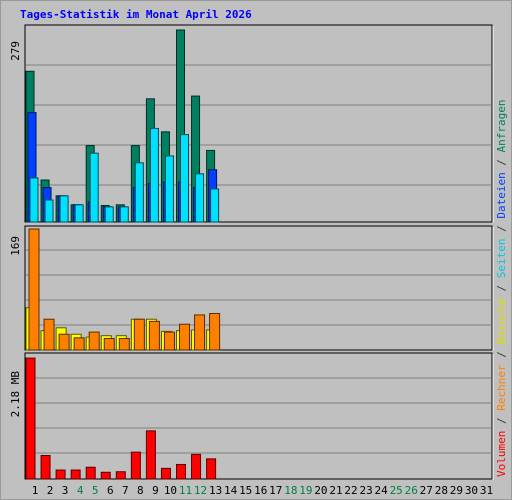  What do you see at coordinates (35, 490) in the screenshot?
I see `x-tick-label-day-1: 1` at bounding box center [35, 490].